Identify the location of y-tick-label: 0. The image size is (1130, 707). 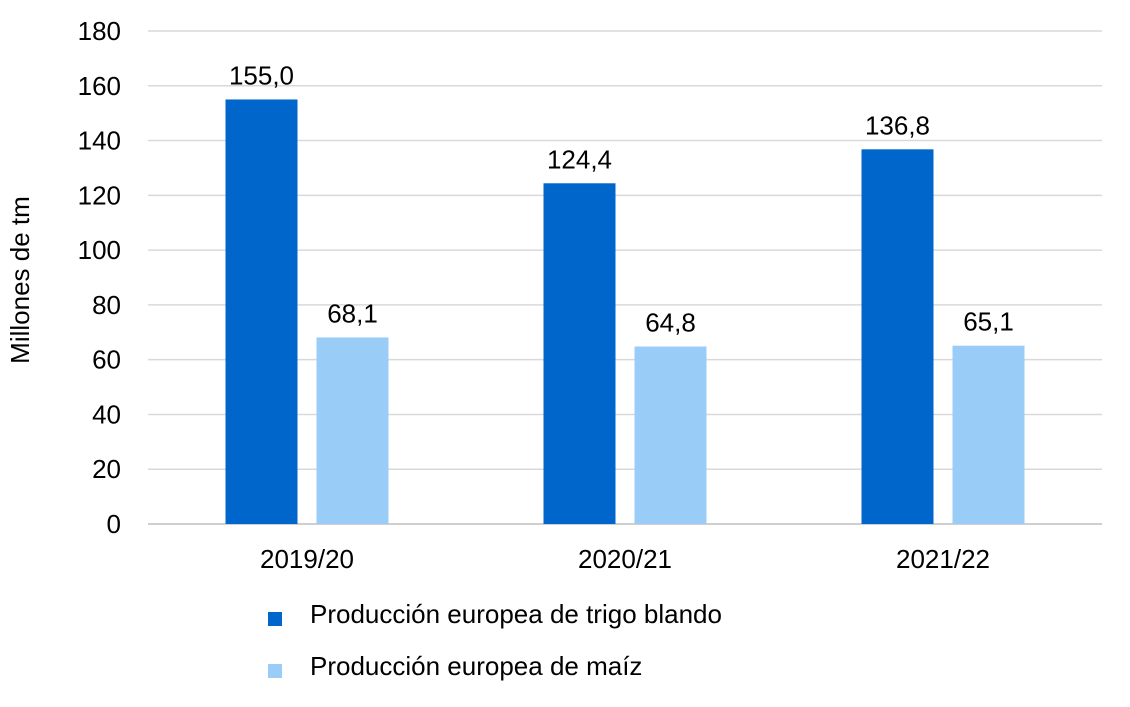
(114, 524).